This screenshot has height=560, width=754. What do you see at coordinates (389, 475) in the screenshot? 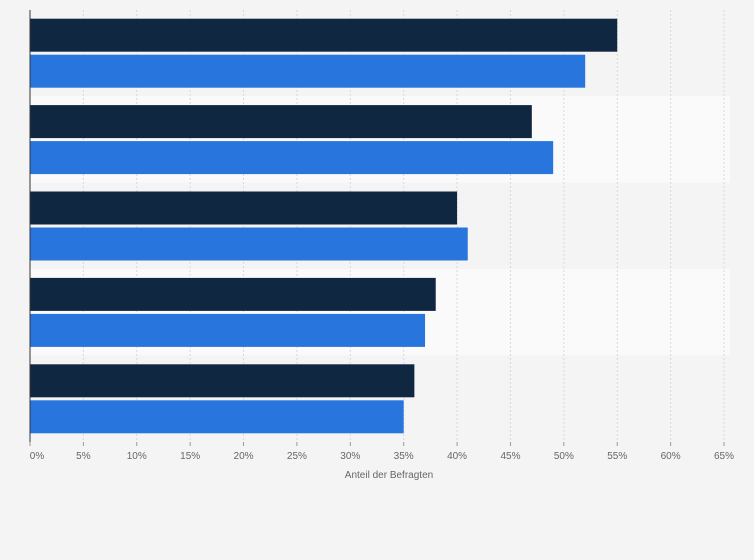
I see `x-axis-title: Anteil der Befragten` at bounding box center [389, 475].